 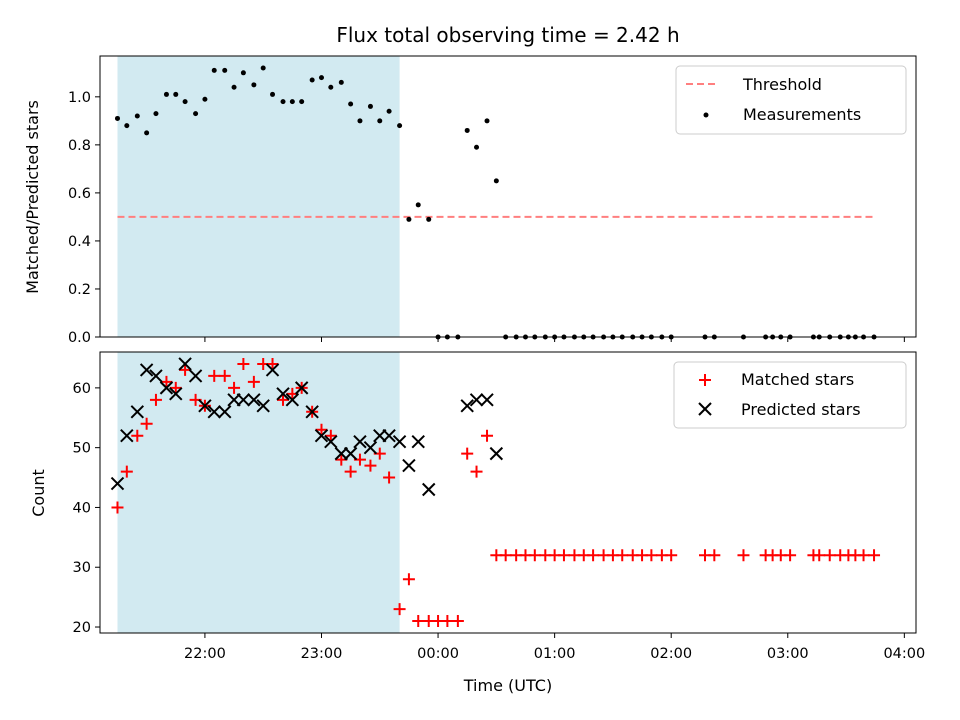 I want to click on y-tick-label: 20, so click(x=82, y=628).